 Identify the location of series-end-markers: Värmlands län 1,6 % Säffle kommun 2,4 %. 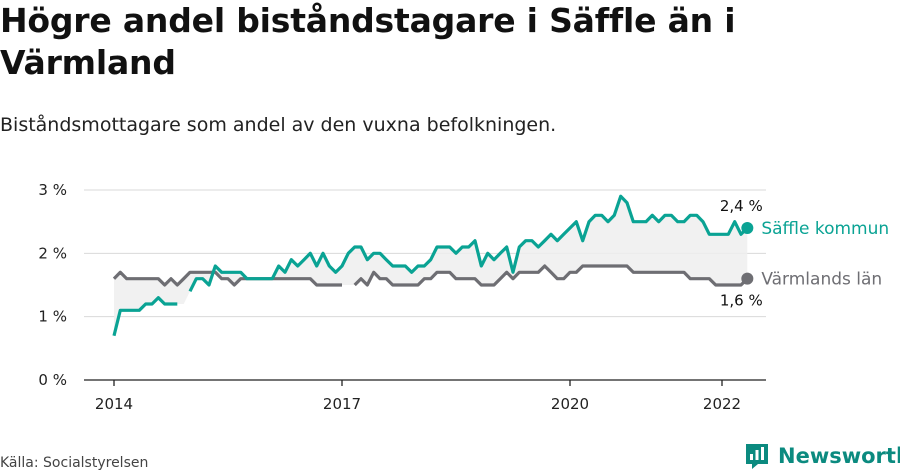
(804, 253).